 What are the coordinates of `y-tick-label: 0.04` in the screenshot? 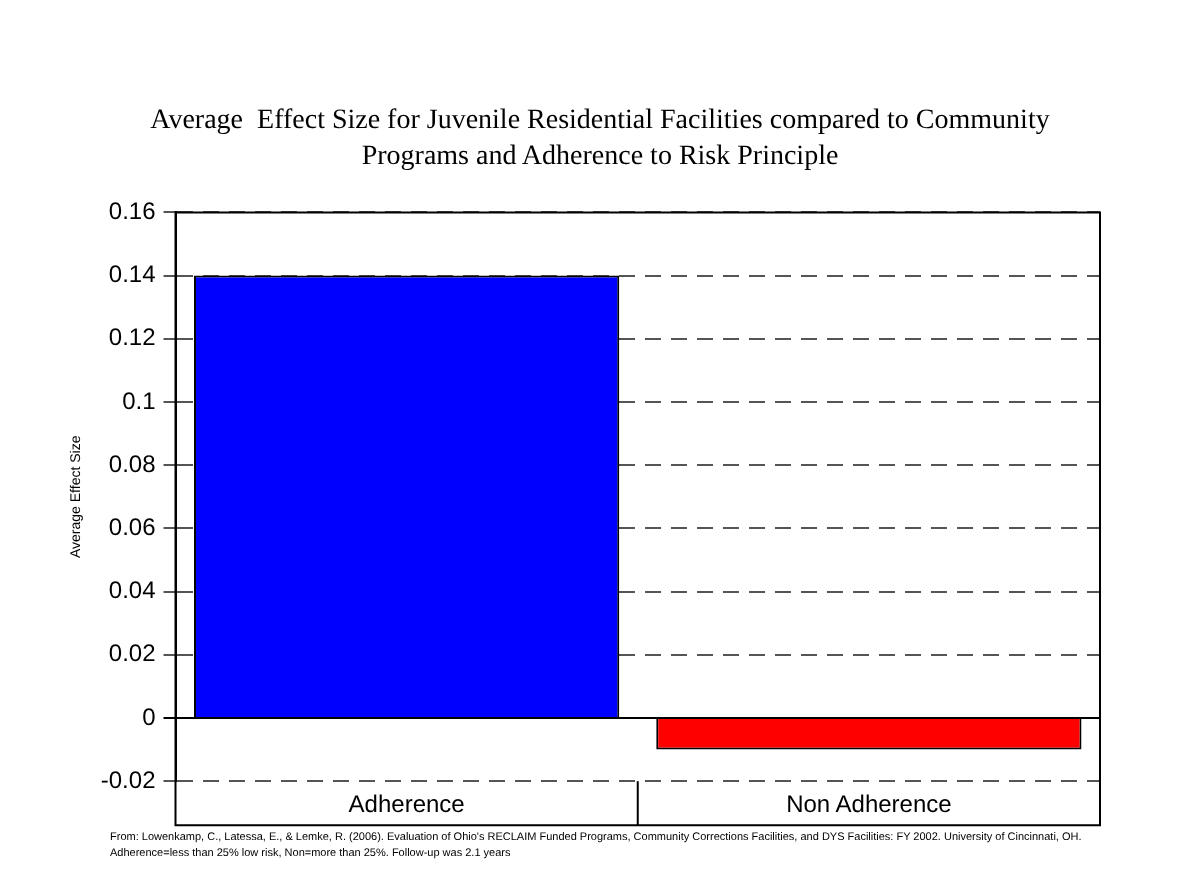 It's located at (132, 590).